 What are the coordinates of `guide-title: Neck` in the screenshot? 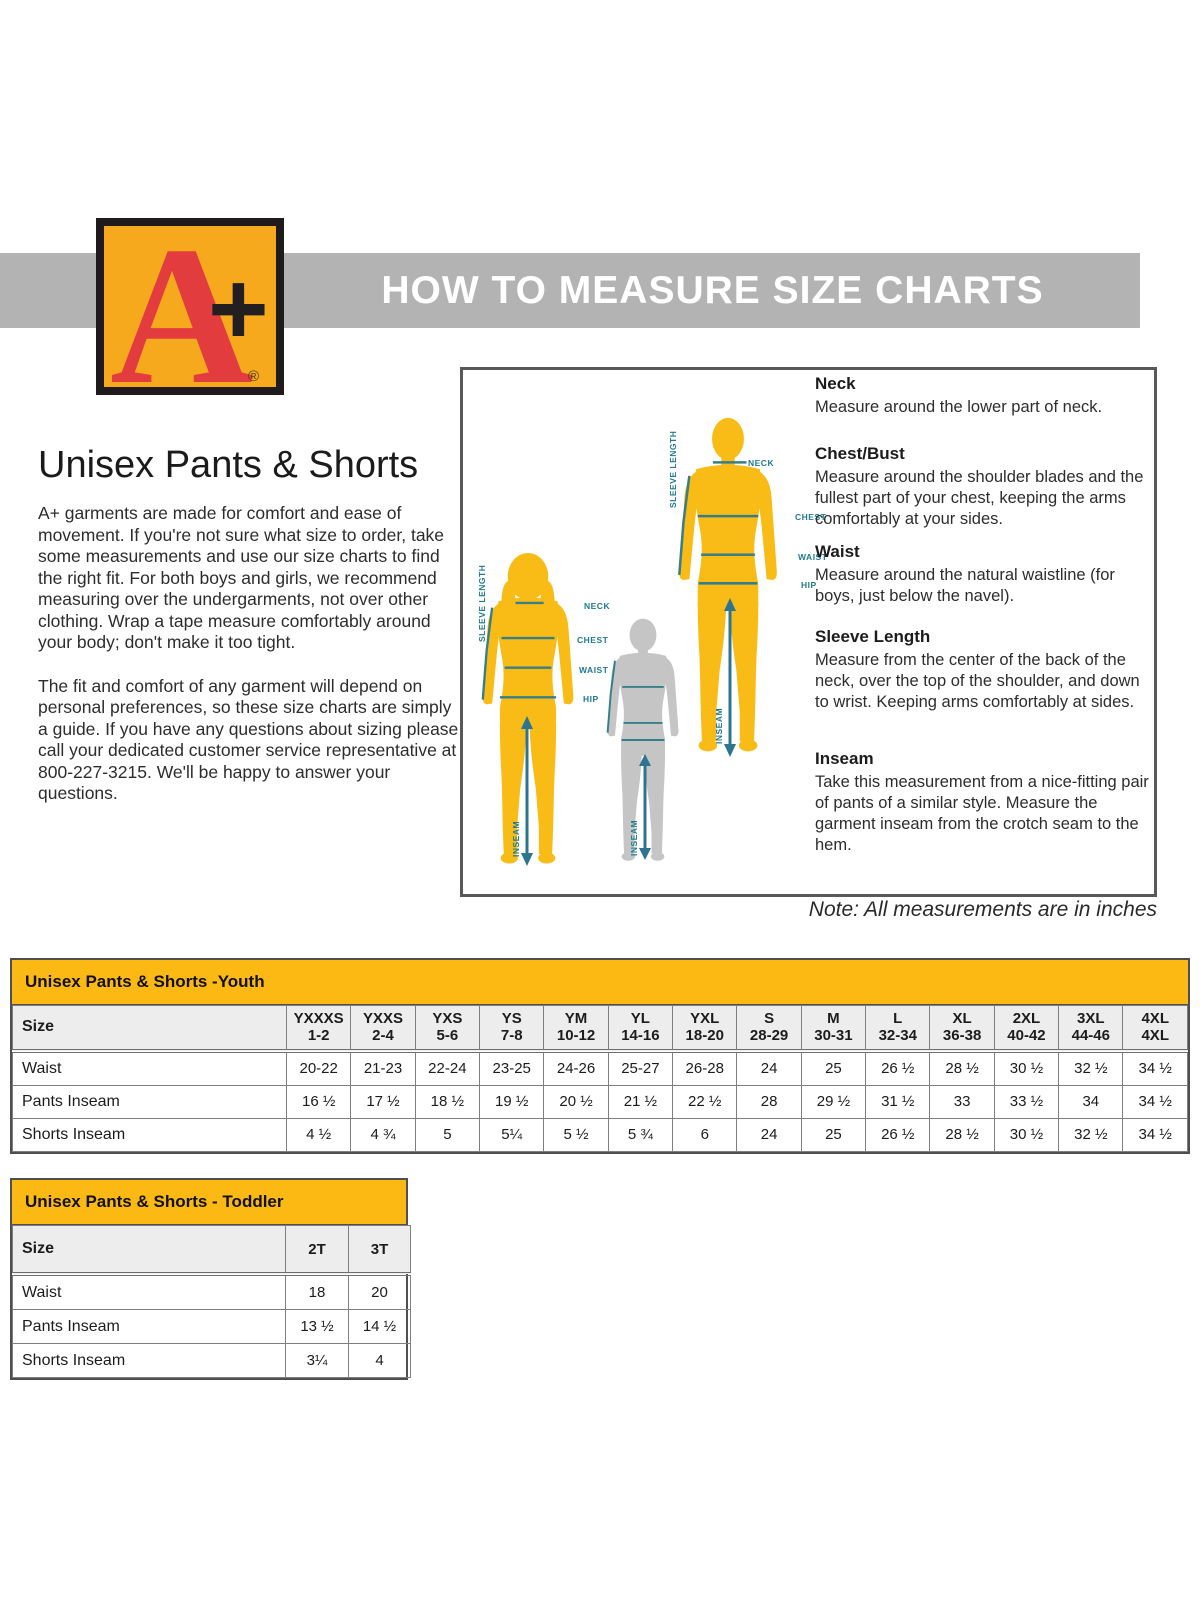 It's located at (835, 383).